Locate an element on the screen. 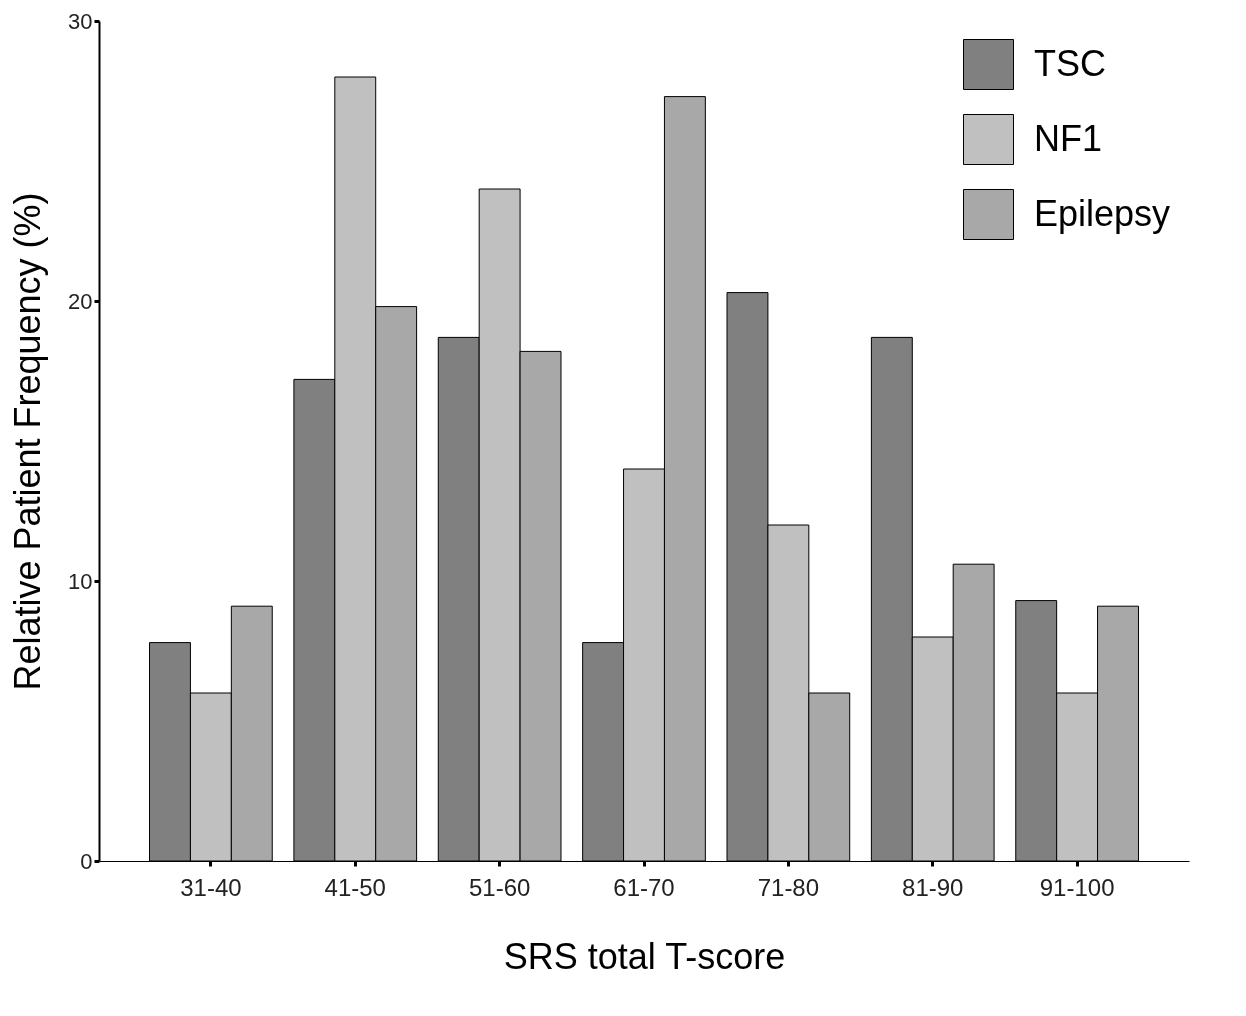 The height and width of the screenshot is (1016, 1246). x-axis-title: SRS total T-score is located at coordinates (644, 956).